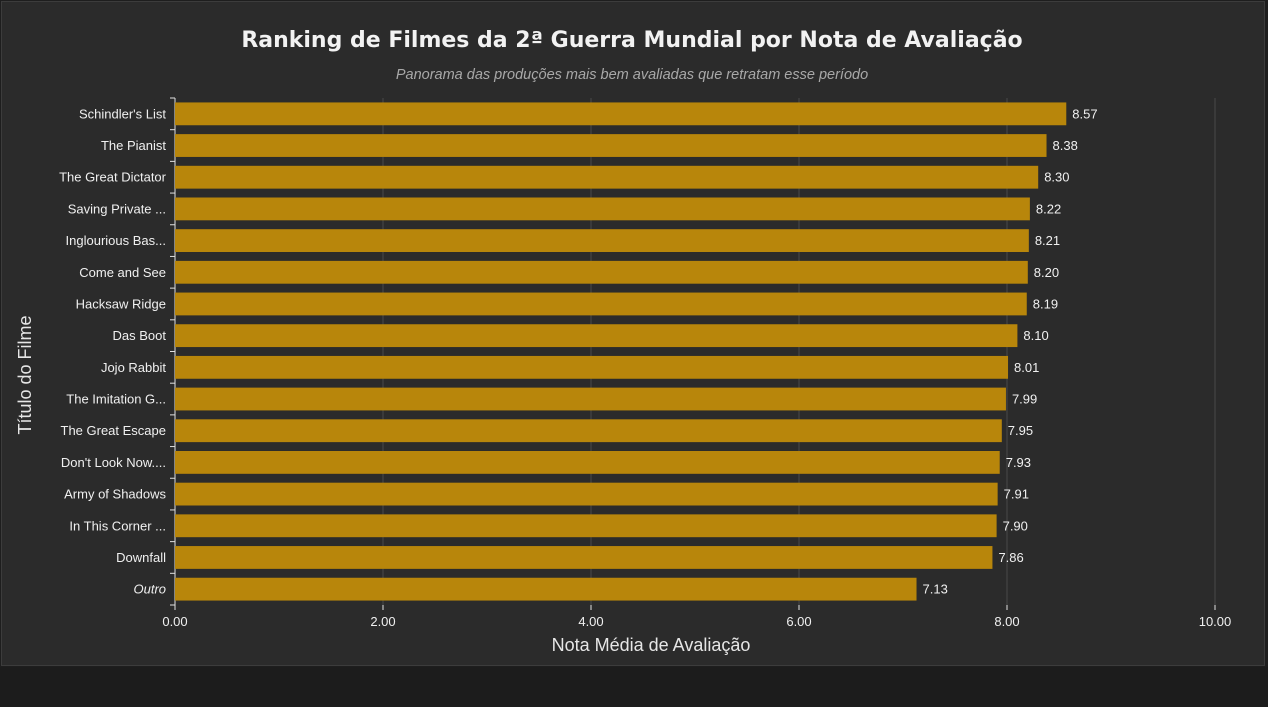 The image size is (1268, 707). I want to click on data-label: 7.91, so click(1016, 494).